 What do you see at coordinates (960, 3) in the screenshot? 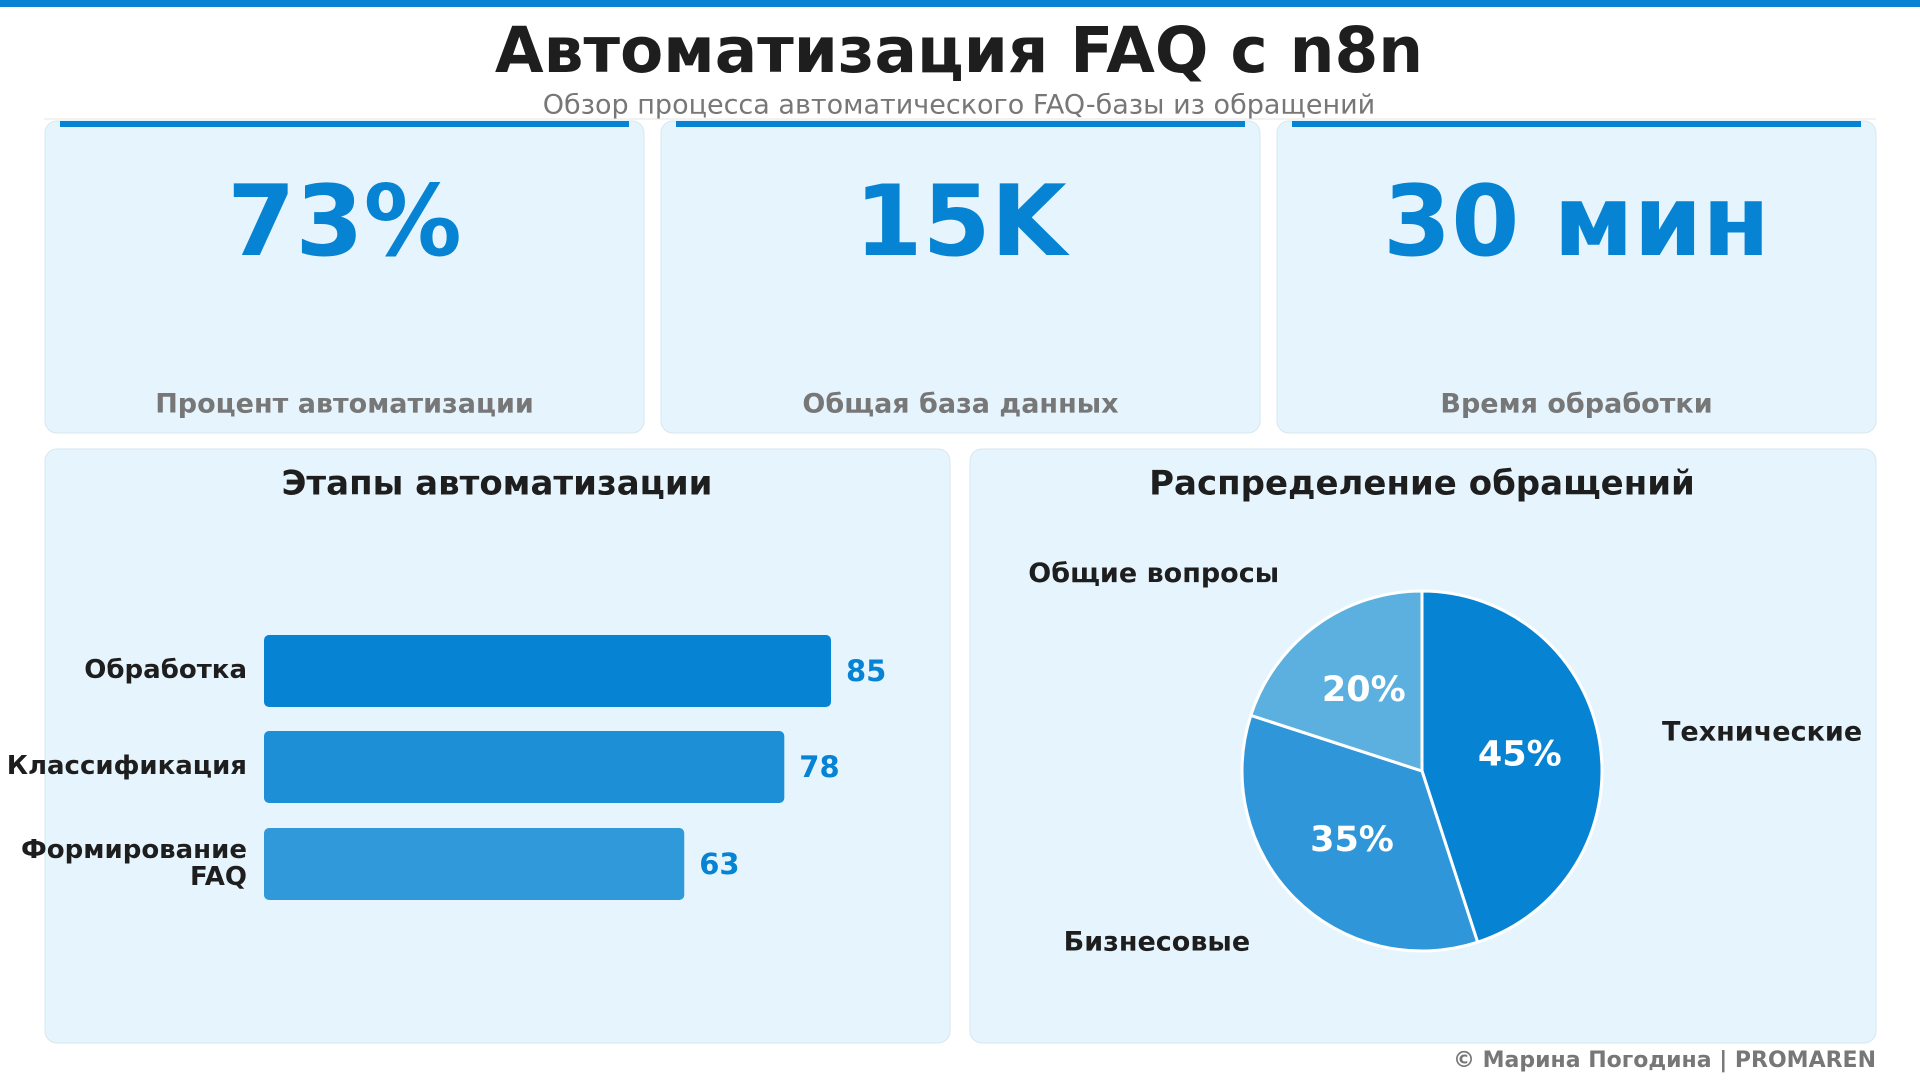
I see `top-bar` at bounding box center [960, 3].